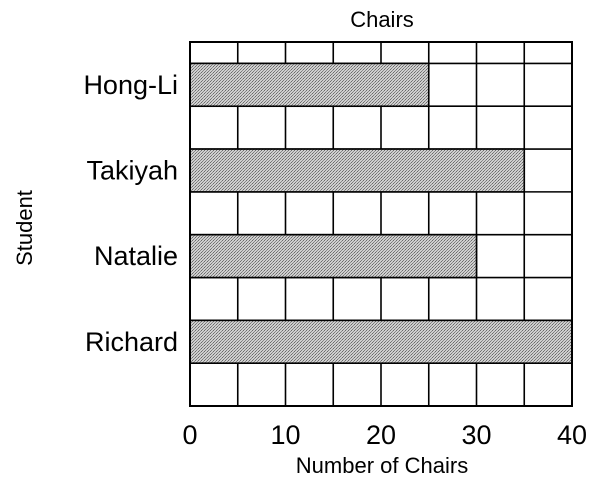 This screenshot has height=483, width=604. I want to click on bar-takiyah, so click(357, 170).